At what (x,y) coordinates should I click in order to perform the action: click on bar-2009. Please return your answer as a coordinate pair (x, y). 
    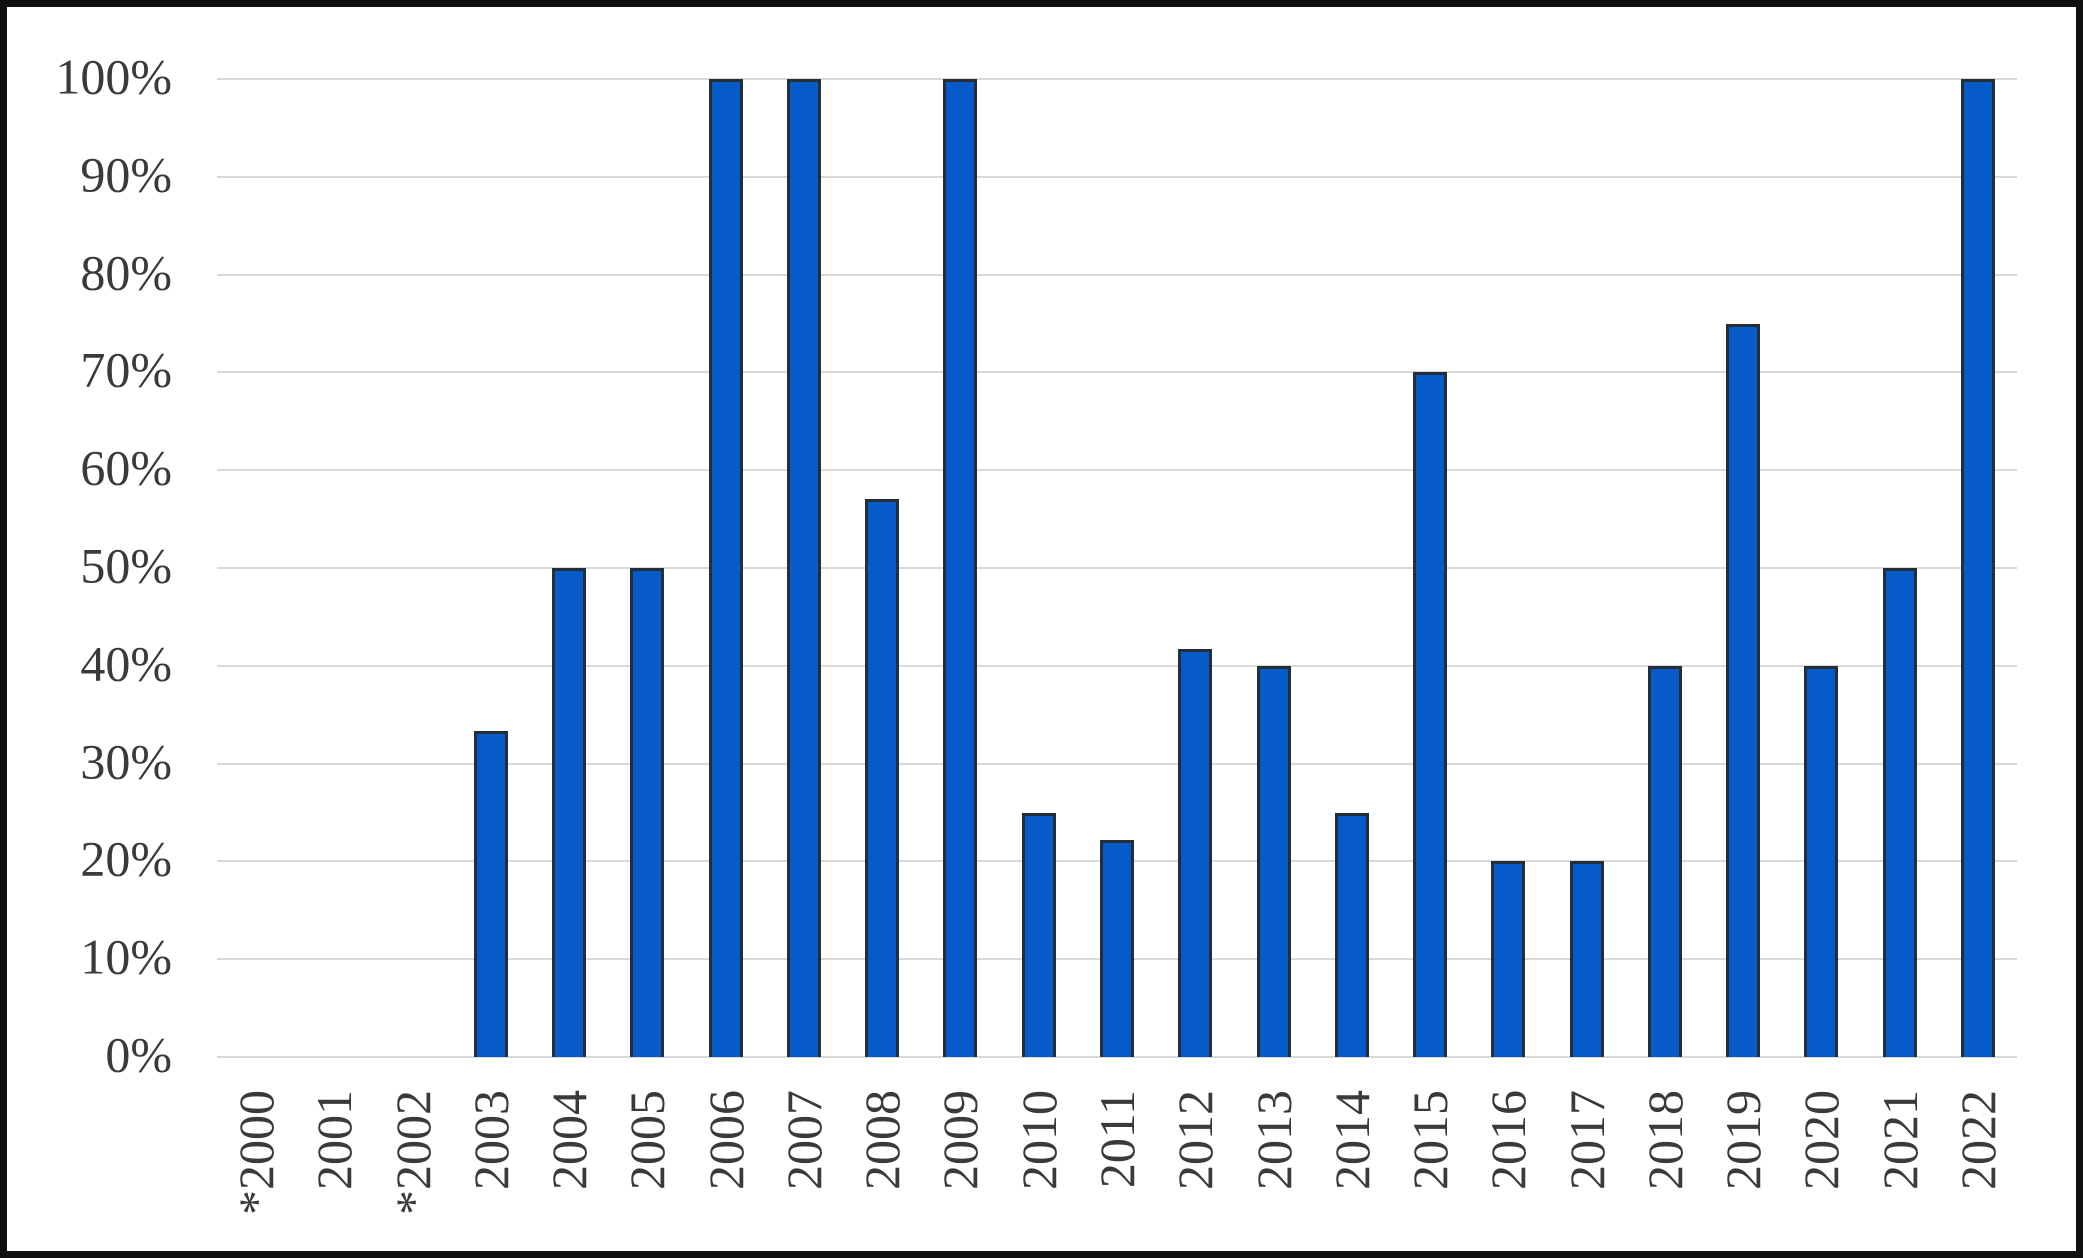
    Looking at the image, I should click on (960, 568).